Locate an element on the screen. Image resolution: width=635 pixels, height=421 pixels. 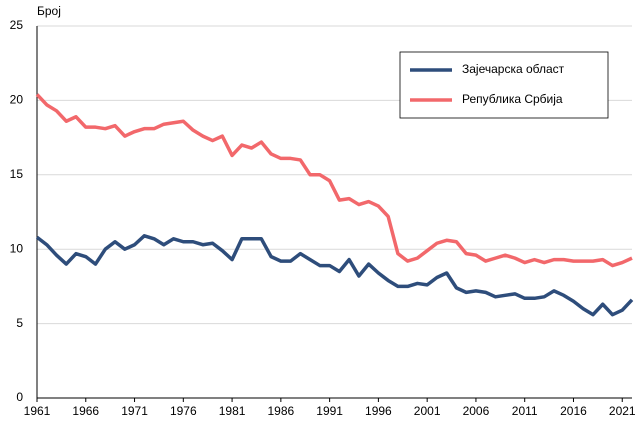
x-tick-label: 1981 is located at coordinates (232, 411).